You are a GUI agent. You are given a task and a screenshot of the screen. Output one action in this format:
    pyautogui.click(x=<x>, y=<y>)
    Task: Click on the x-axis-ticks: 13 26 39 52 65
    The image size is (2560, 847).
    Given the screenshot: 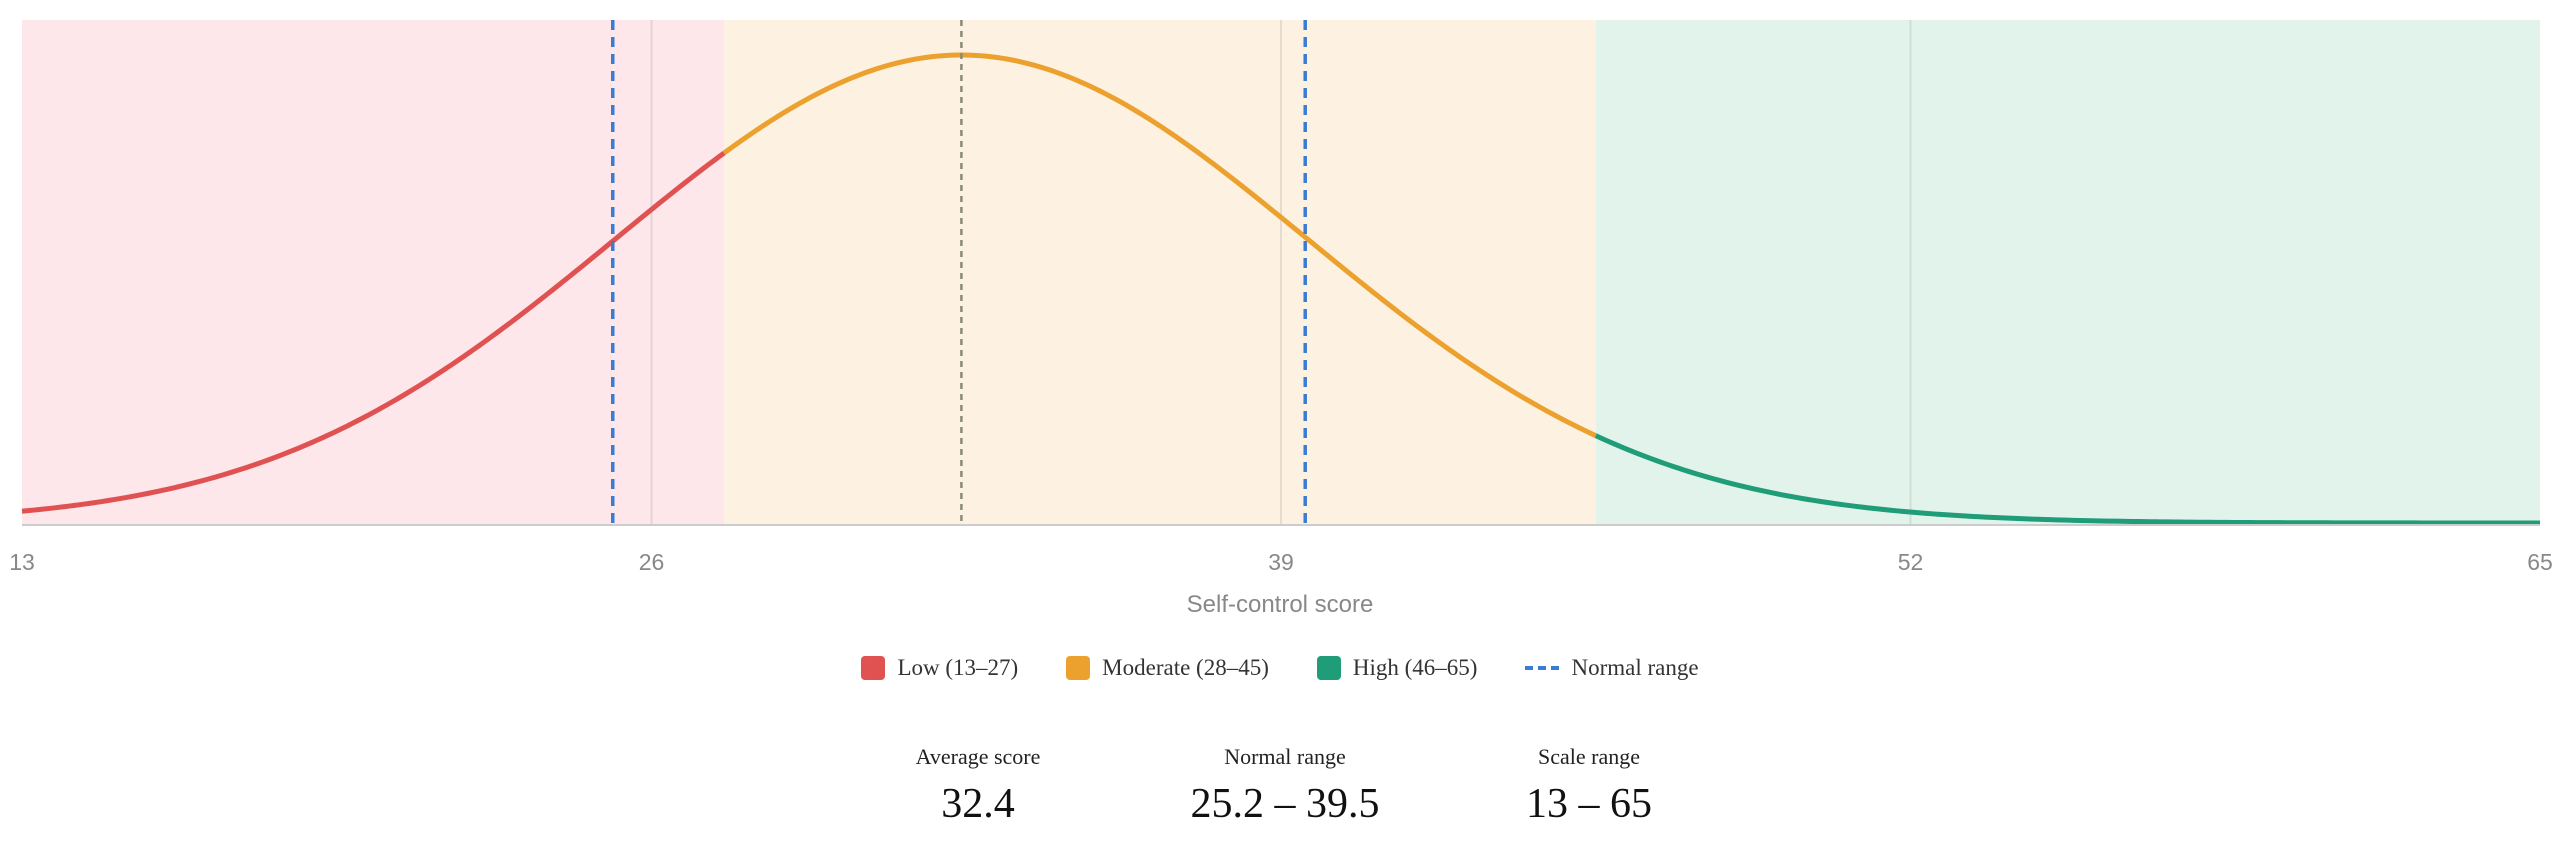 What is the action you would take?
    pyautogui.click(x=1281, y=562)
    